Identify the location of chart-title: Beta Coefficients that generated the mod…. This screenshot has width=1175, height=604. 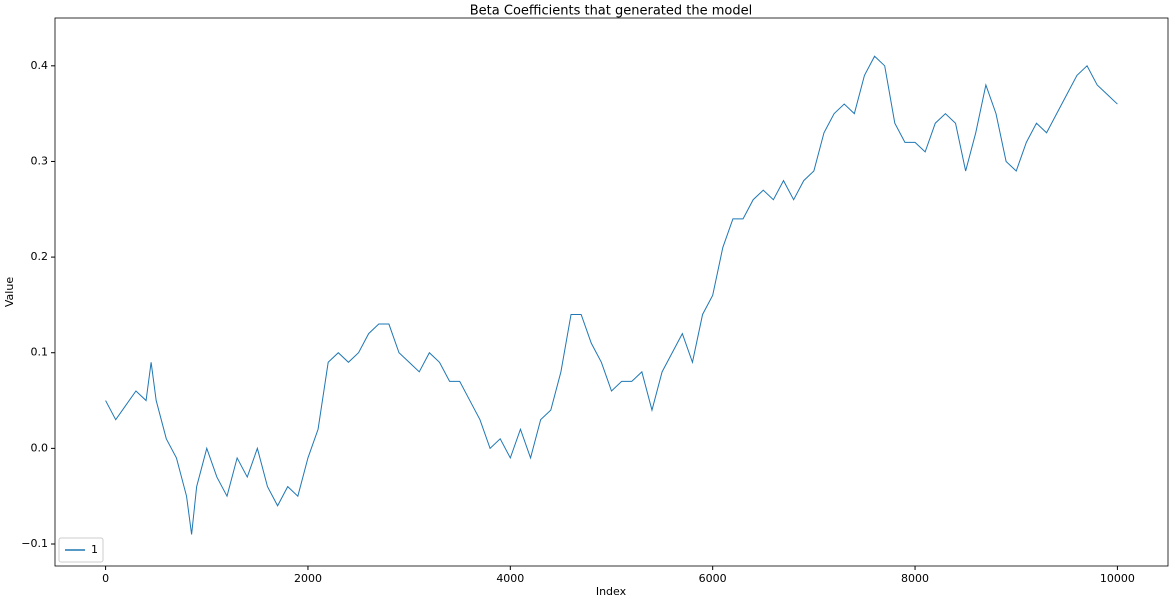
(611, 11).